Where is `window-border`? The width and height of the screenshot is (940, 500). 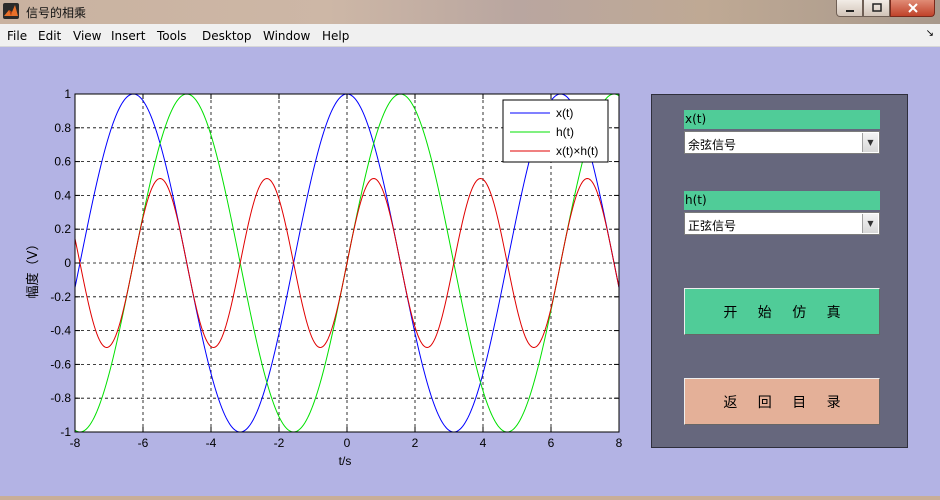 window-border is located at coordinates (470, 498).